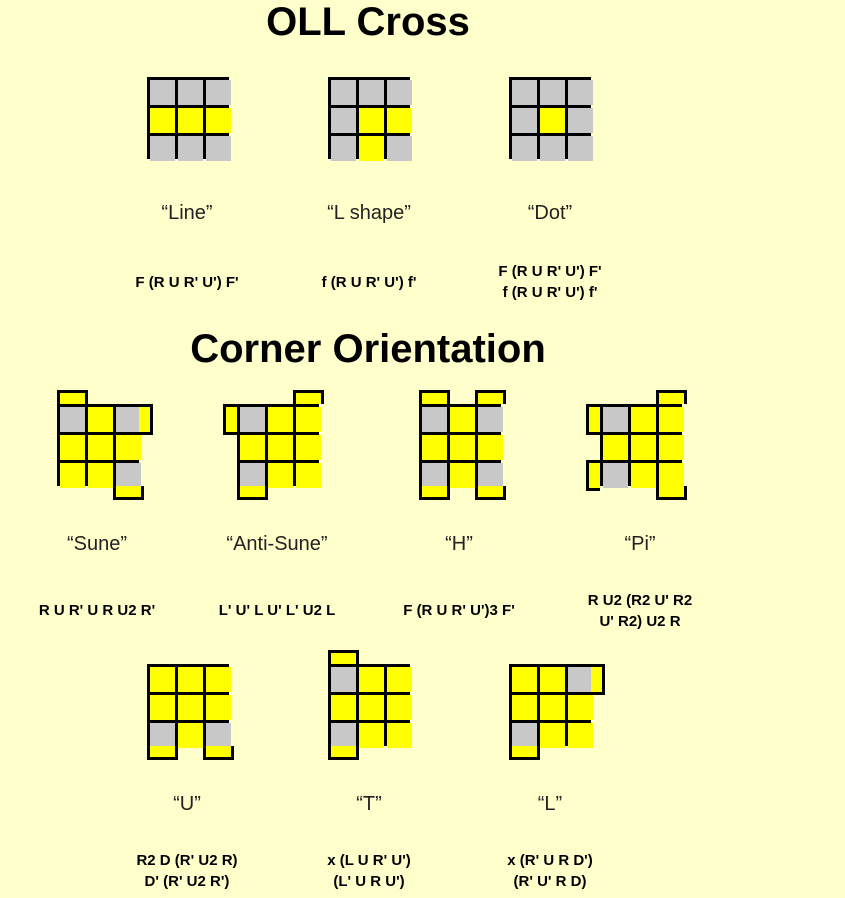  I want to click on alg-h-1: F (R U R' U')3 F', so click(459, 610).